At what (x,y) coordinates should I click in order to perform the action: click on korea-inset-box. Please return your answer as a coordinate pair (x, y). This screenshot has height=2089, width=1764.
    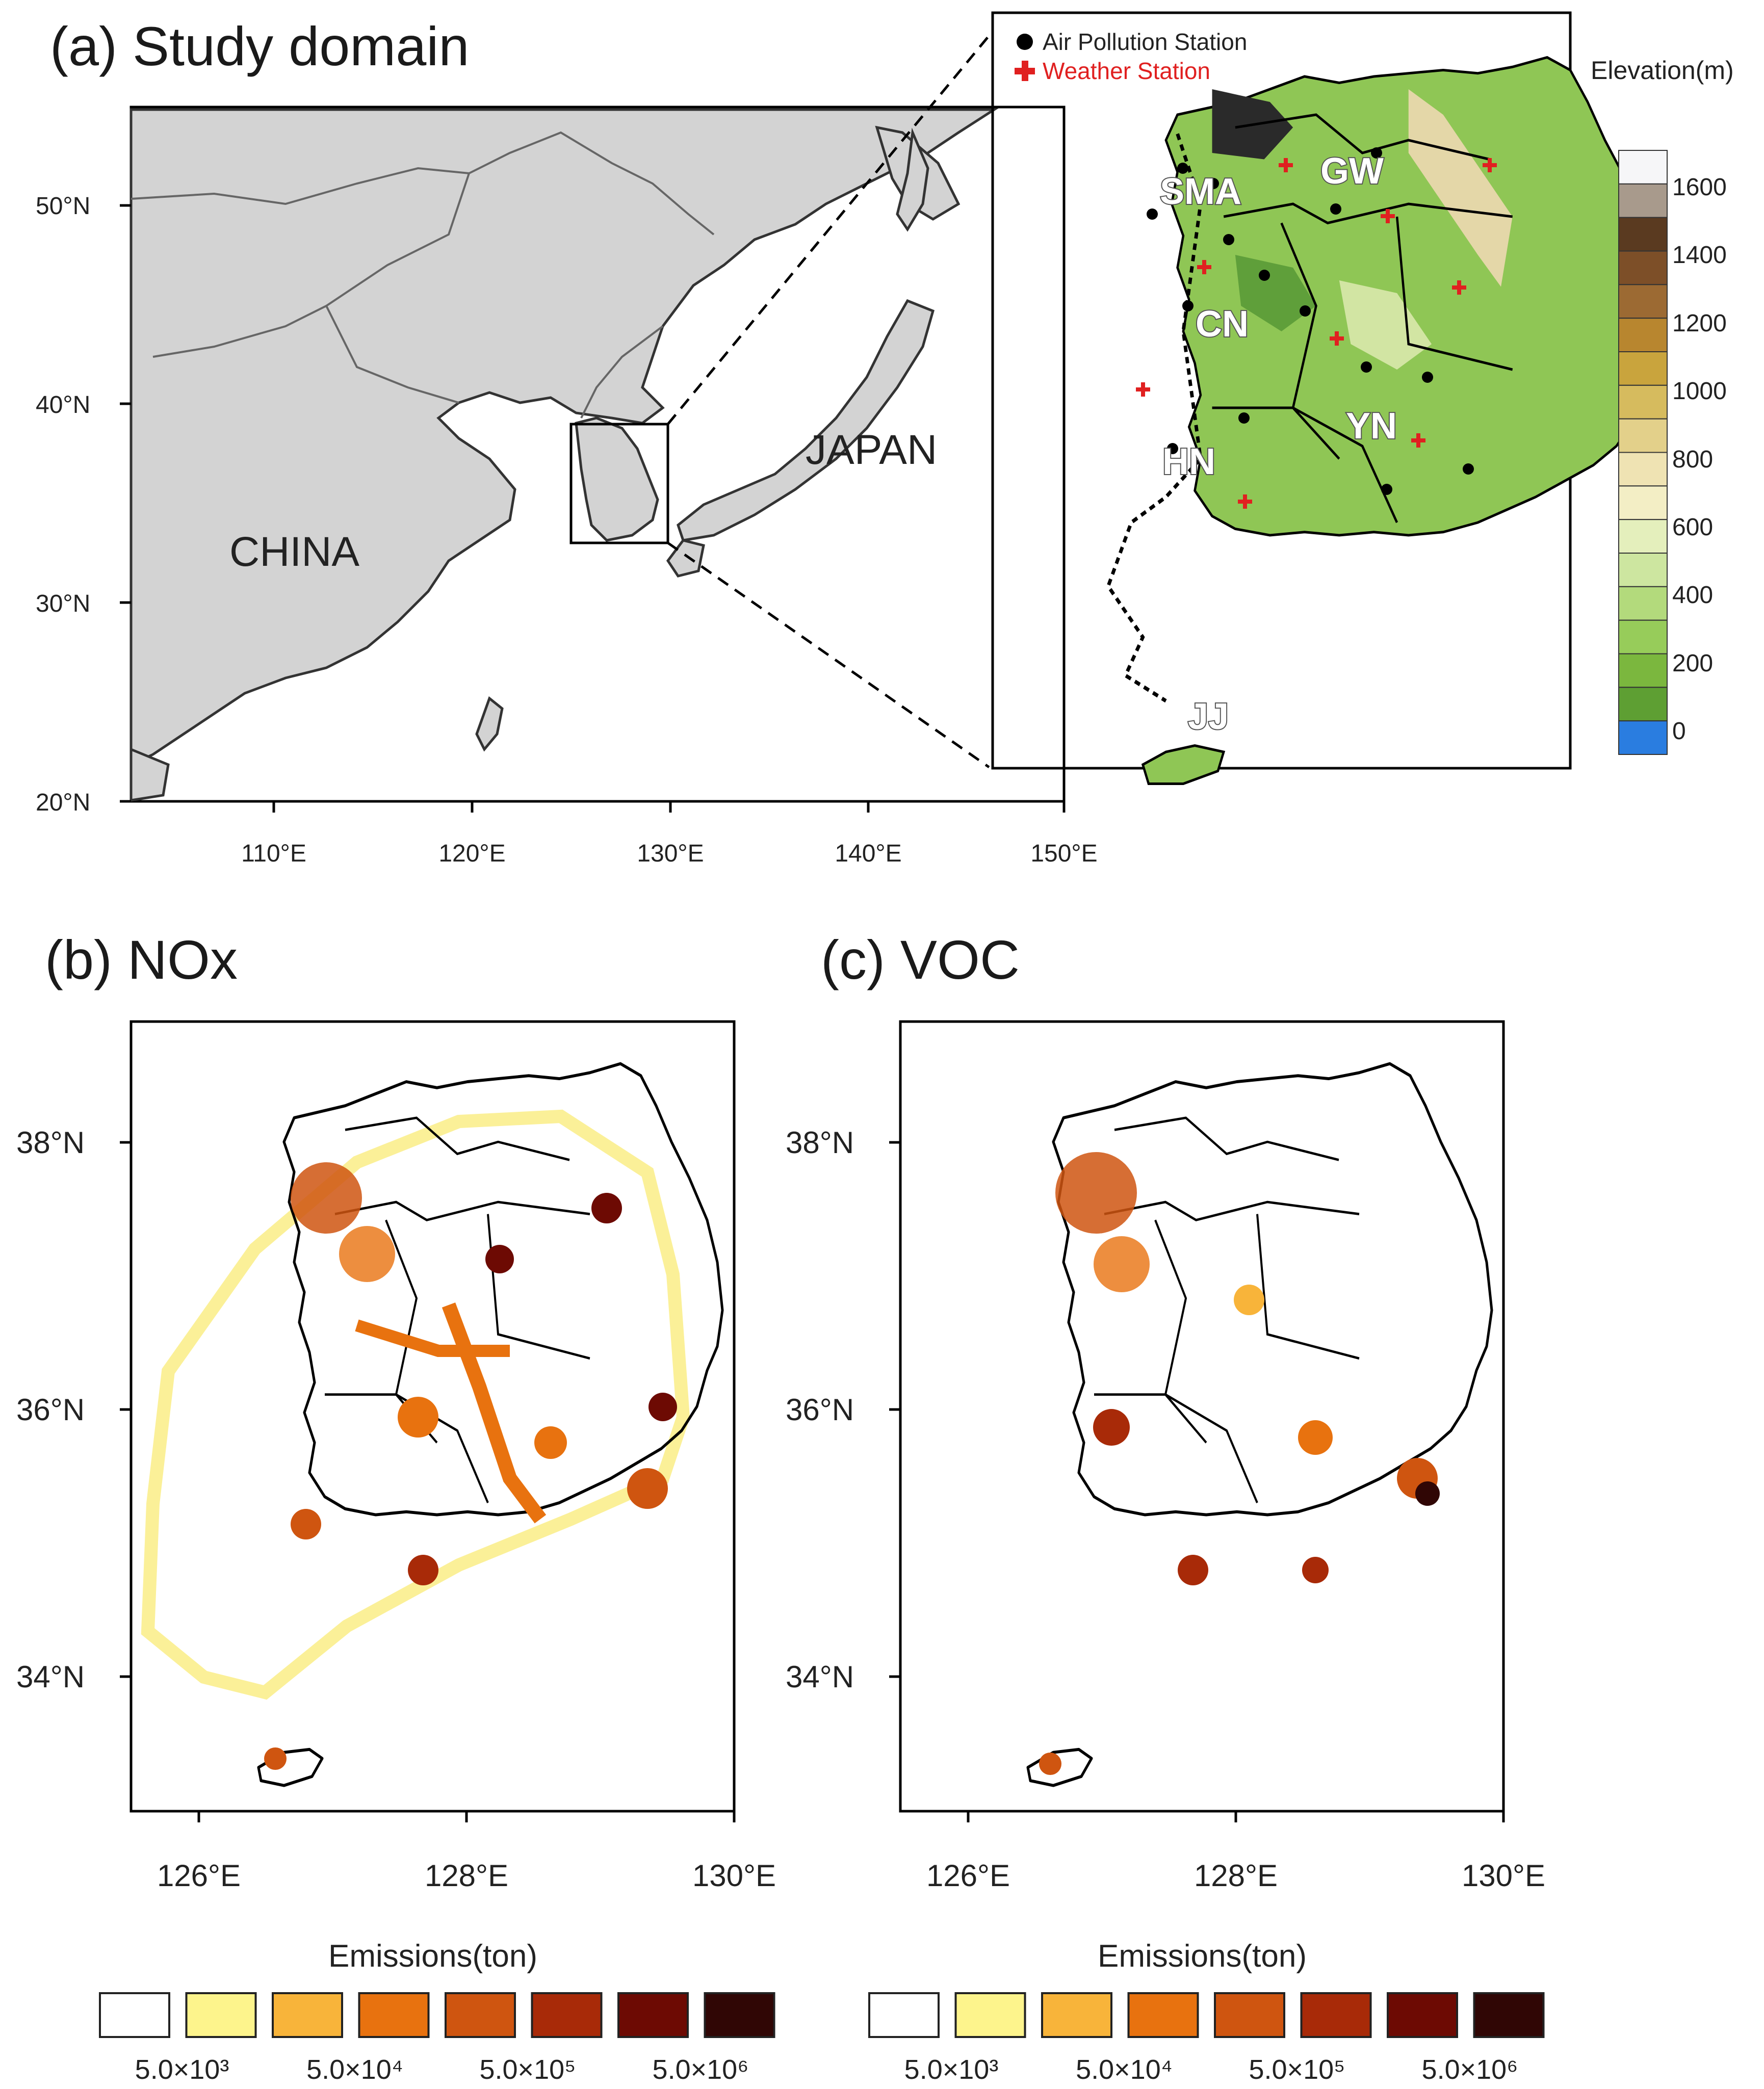
    Looking at the image, I should click on (619, 483).